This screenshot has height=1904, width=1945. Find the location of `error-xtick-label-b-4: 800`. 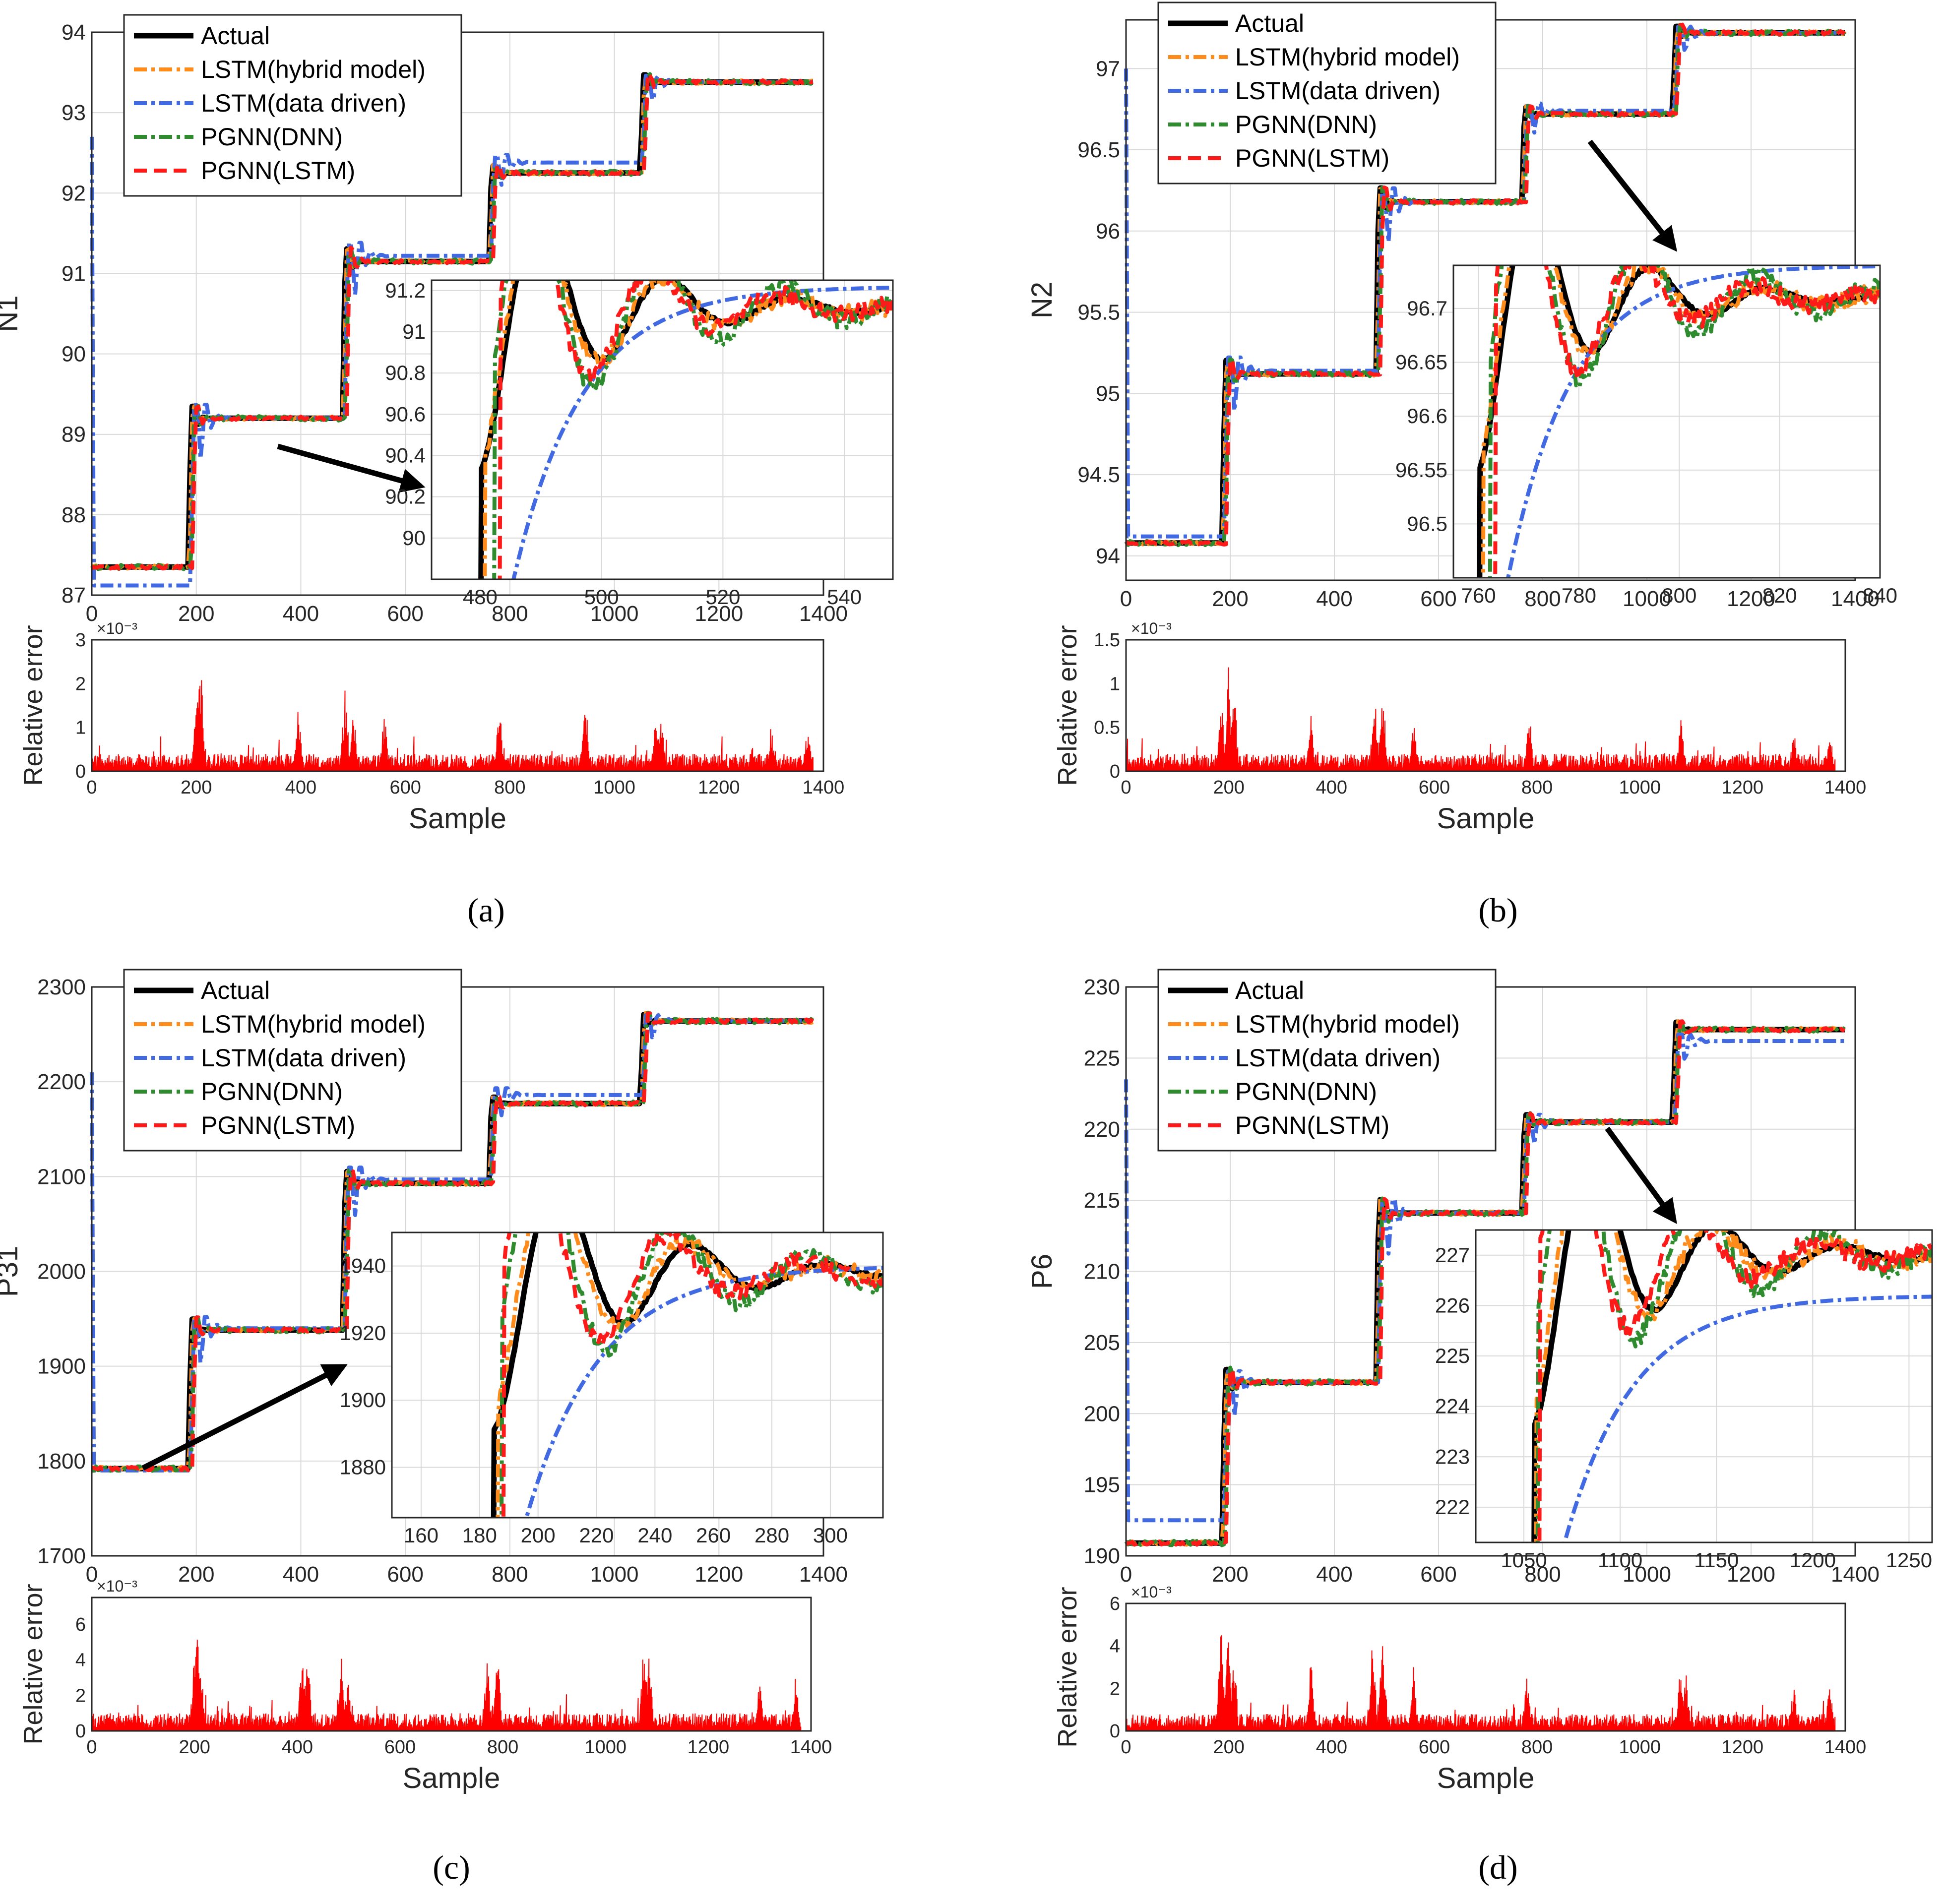

error-xtick-label-b-4: 800 is located at coordinates (1537, 787).